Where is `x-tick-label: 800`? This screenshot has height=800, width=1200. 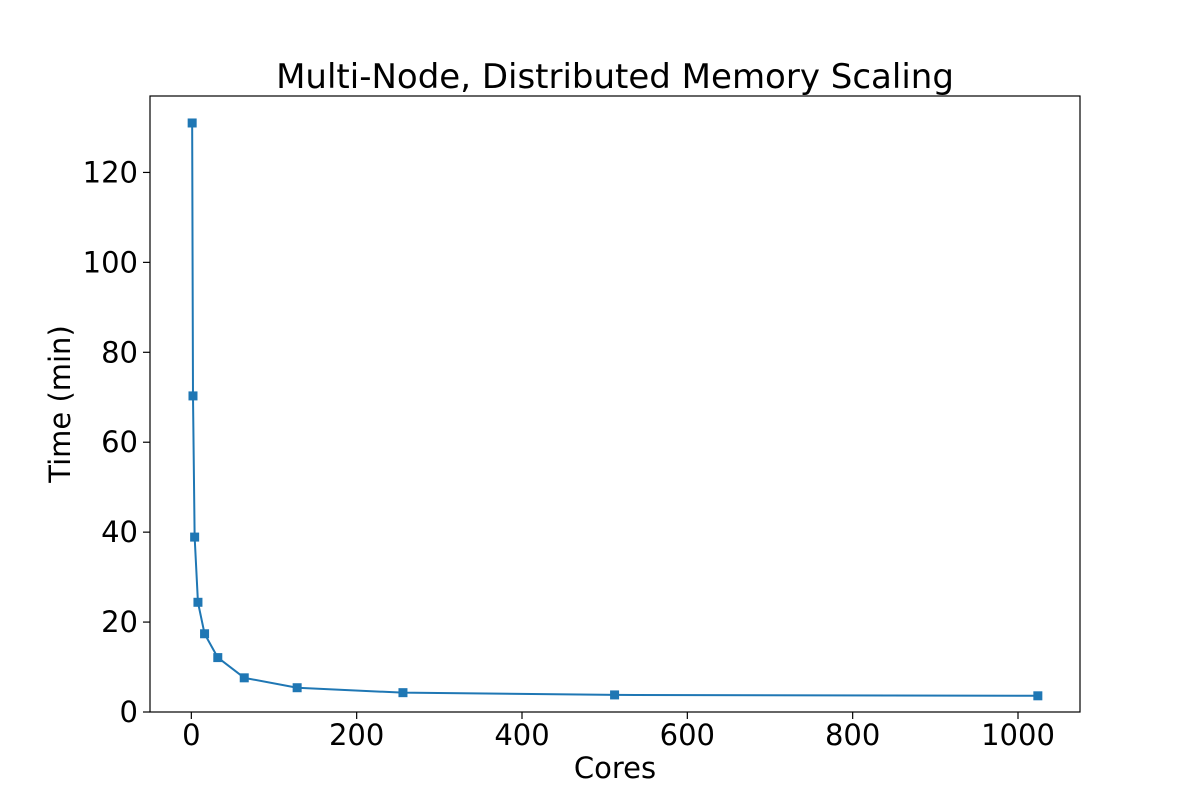 x-tick-label: 800 is located at coordinates (852, 735).